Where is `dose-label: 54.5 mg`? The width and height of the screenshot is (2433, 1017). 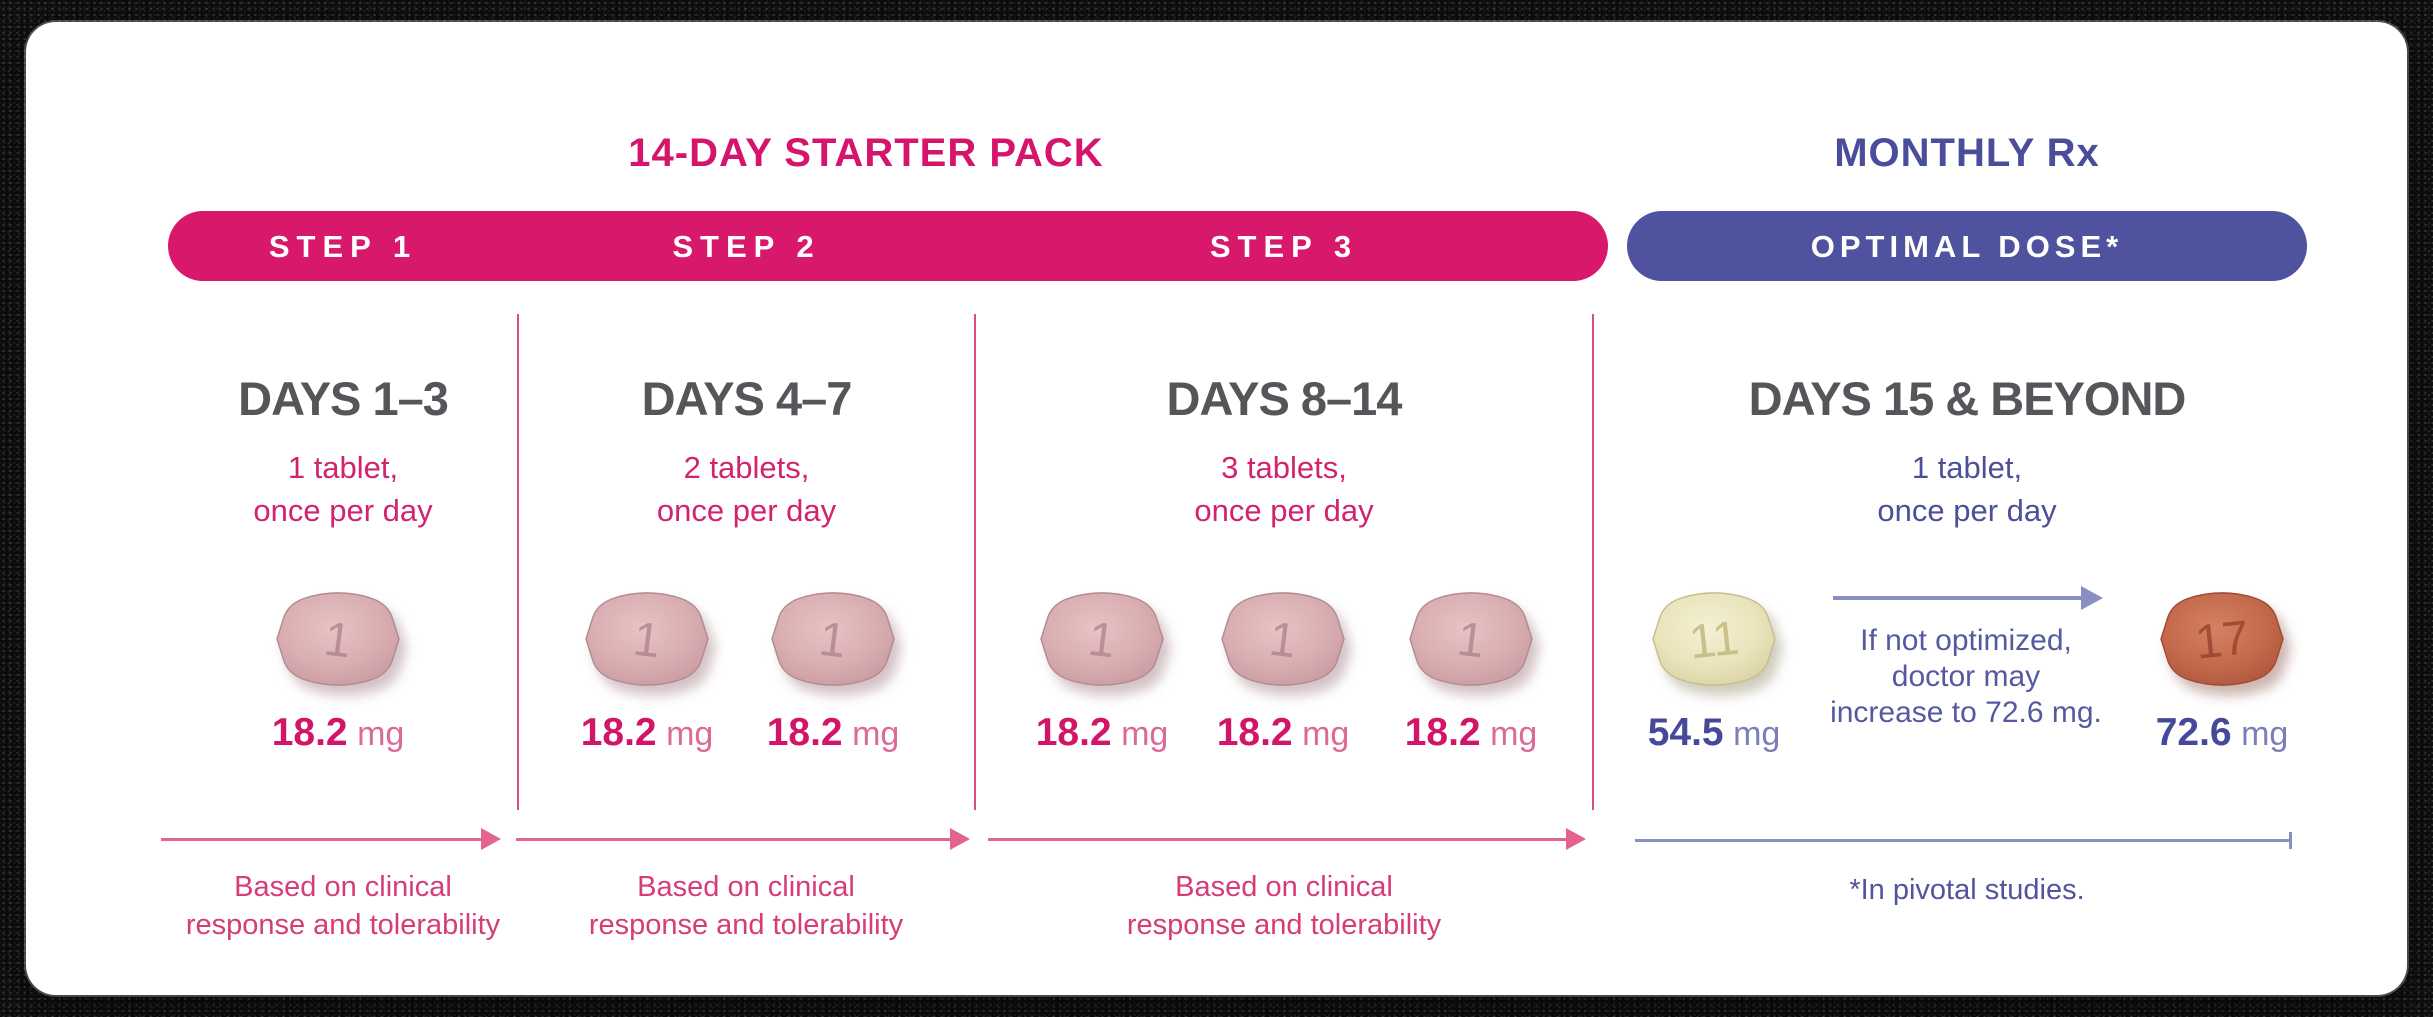 dose-label: 54.5 mg is located at coordinates (1714, 733).